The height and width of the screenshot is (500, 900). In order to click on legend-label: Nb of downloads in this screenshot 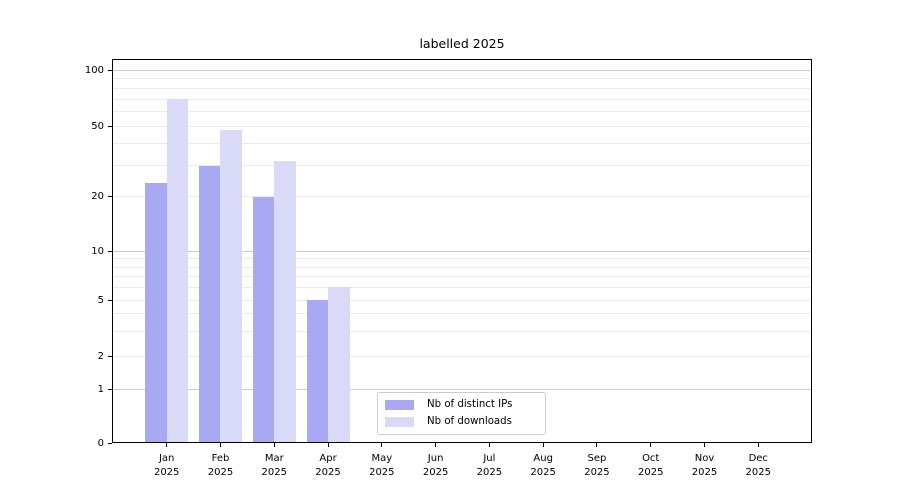, I will do `click(469, 421)`.